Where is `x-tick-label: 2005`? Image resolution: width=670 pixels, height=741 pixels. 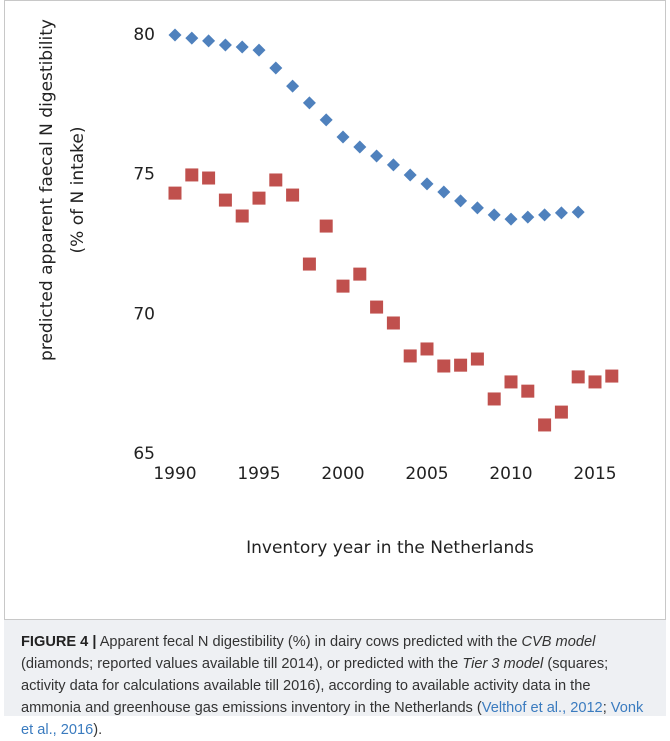 x-tick-label: 2005 is located at coordinates (426, 474).